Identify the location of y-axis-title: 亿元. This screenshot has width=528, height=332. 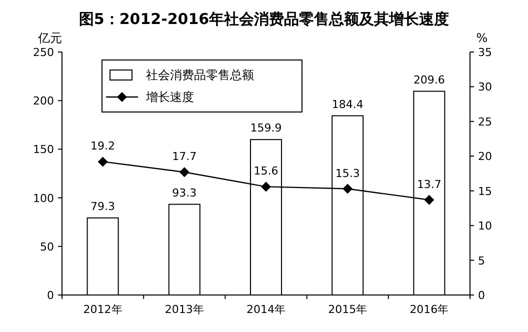
(49, 38).